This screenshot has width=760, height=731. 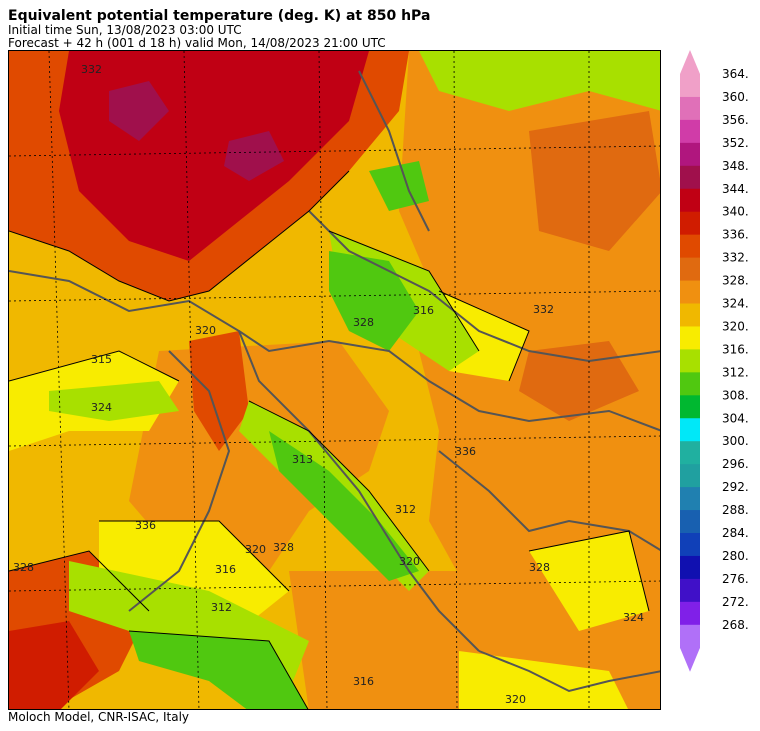 What do you see at coordinates (735, 143) in the screenshot?
I see `colorbar-tick-label: 352.` at bounding box center [735, 143].